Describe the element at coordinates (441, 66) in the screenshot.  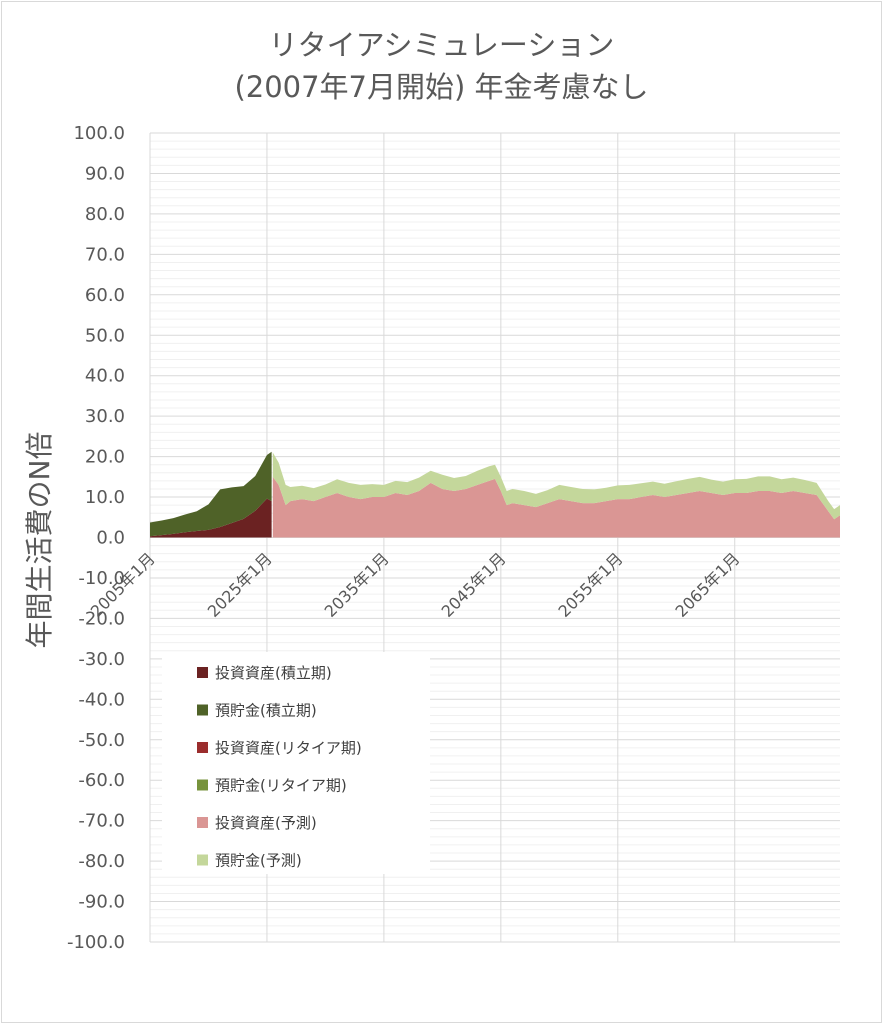
I see `chart-title: リタイアシミュレーション (2007年7月開始) 年金考慮なし` at that location.